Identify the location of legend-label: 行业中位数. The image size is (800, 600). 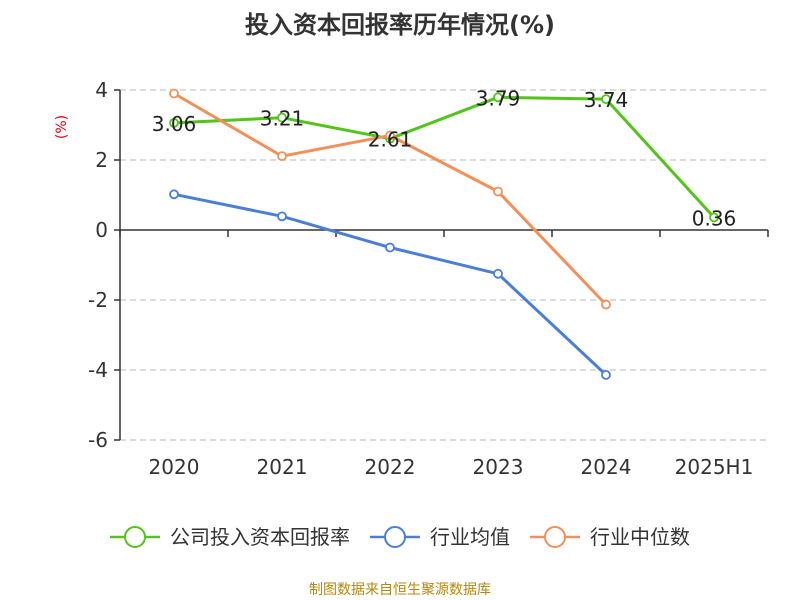
(640, 537).